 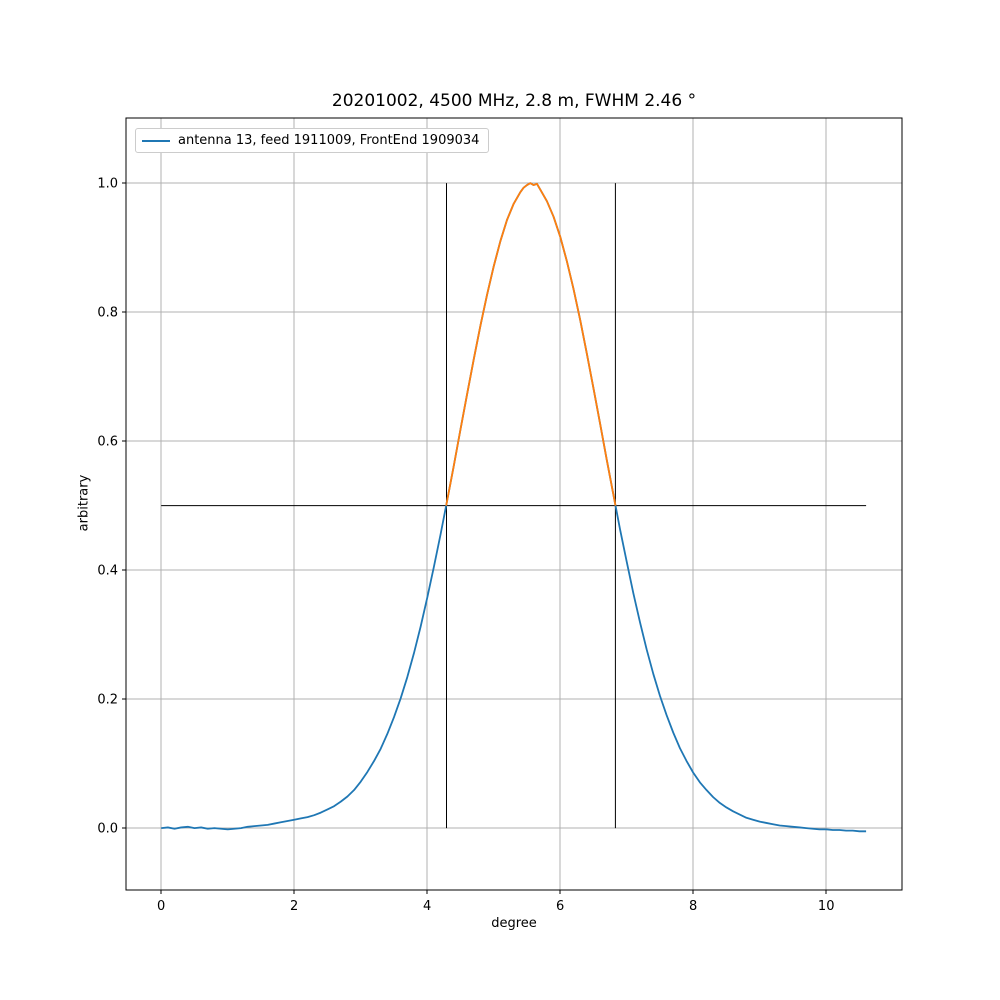 What do you see at coordinates (427, 906) in the screenshot?
I see `x-tick-label-4: 4` at bounding box center [427, 906].